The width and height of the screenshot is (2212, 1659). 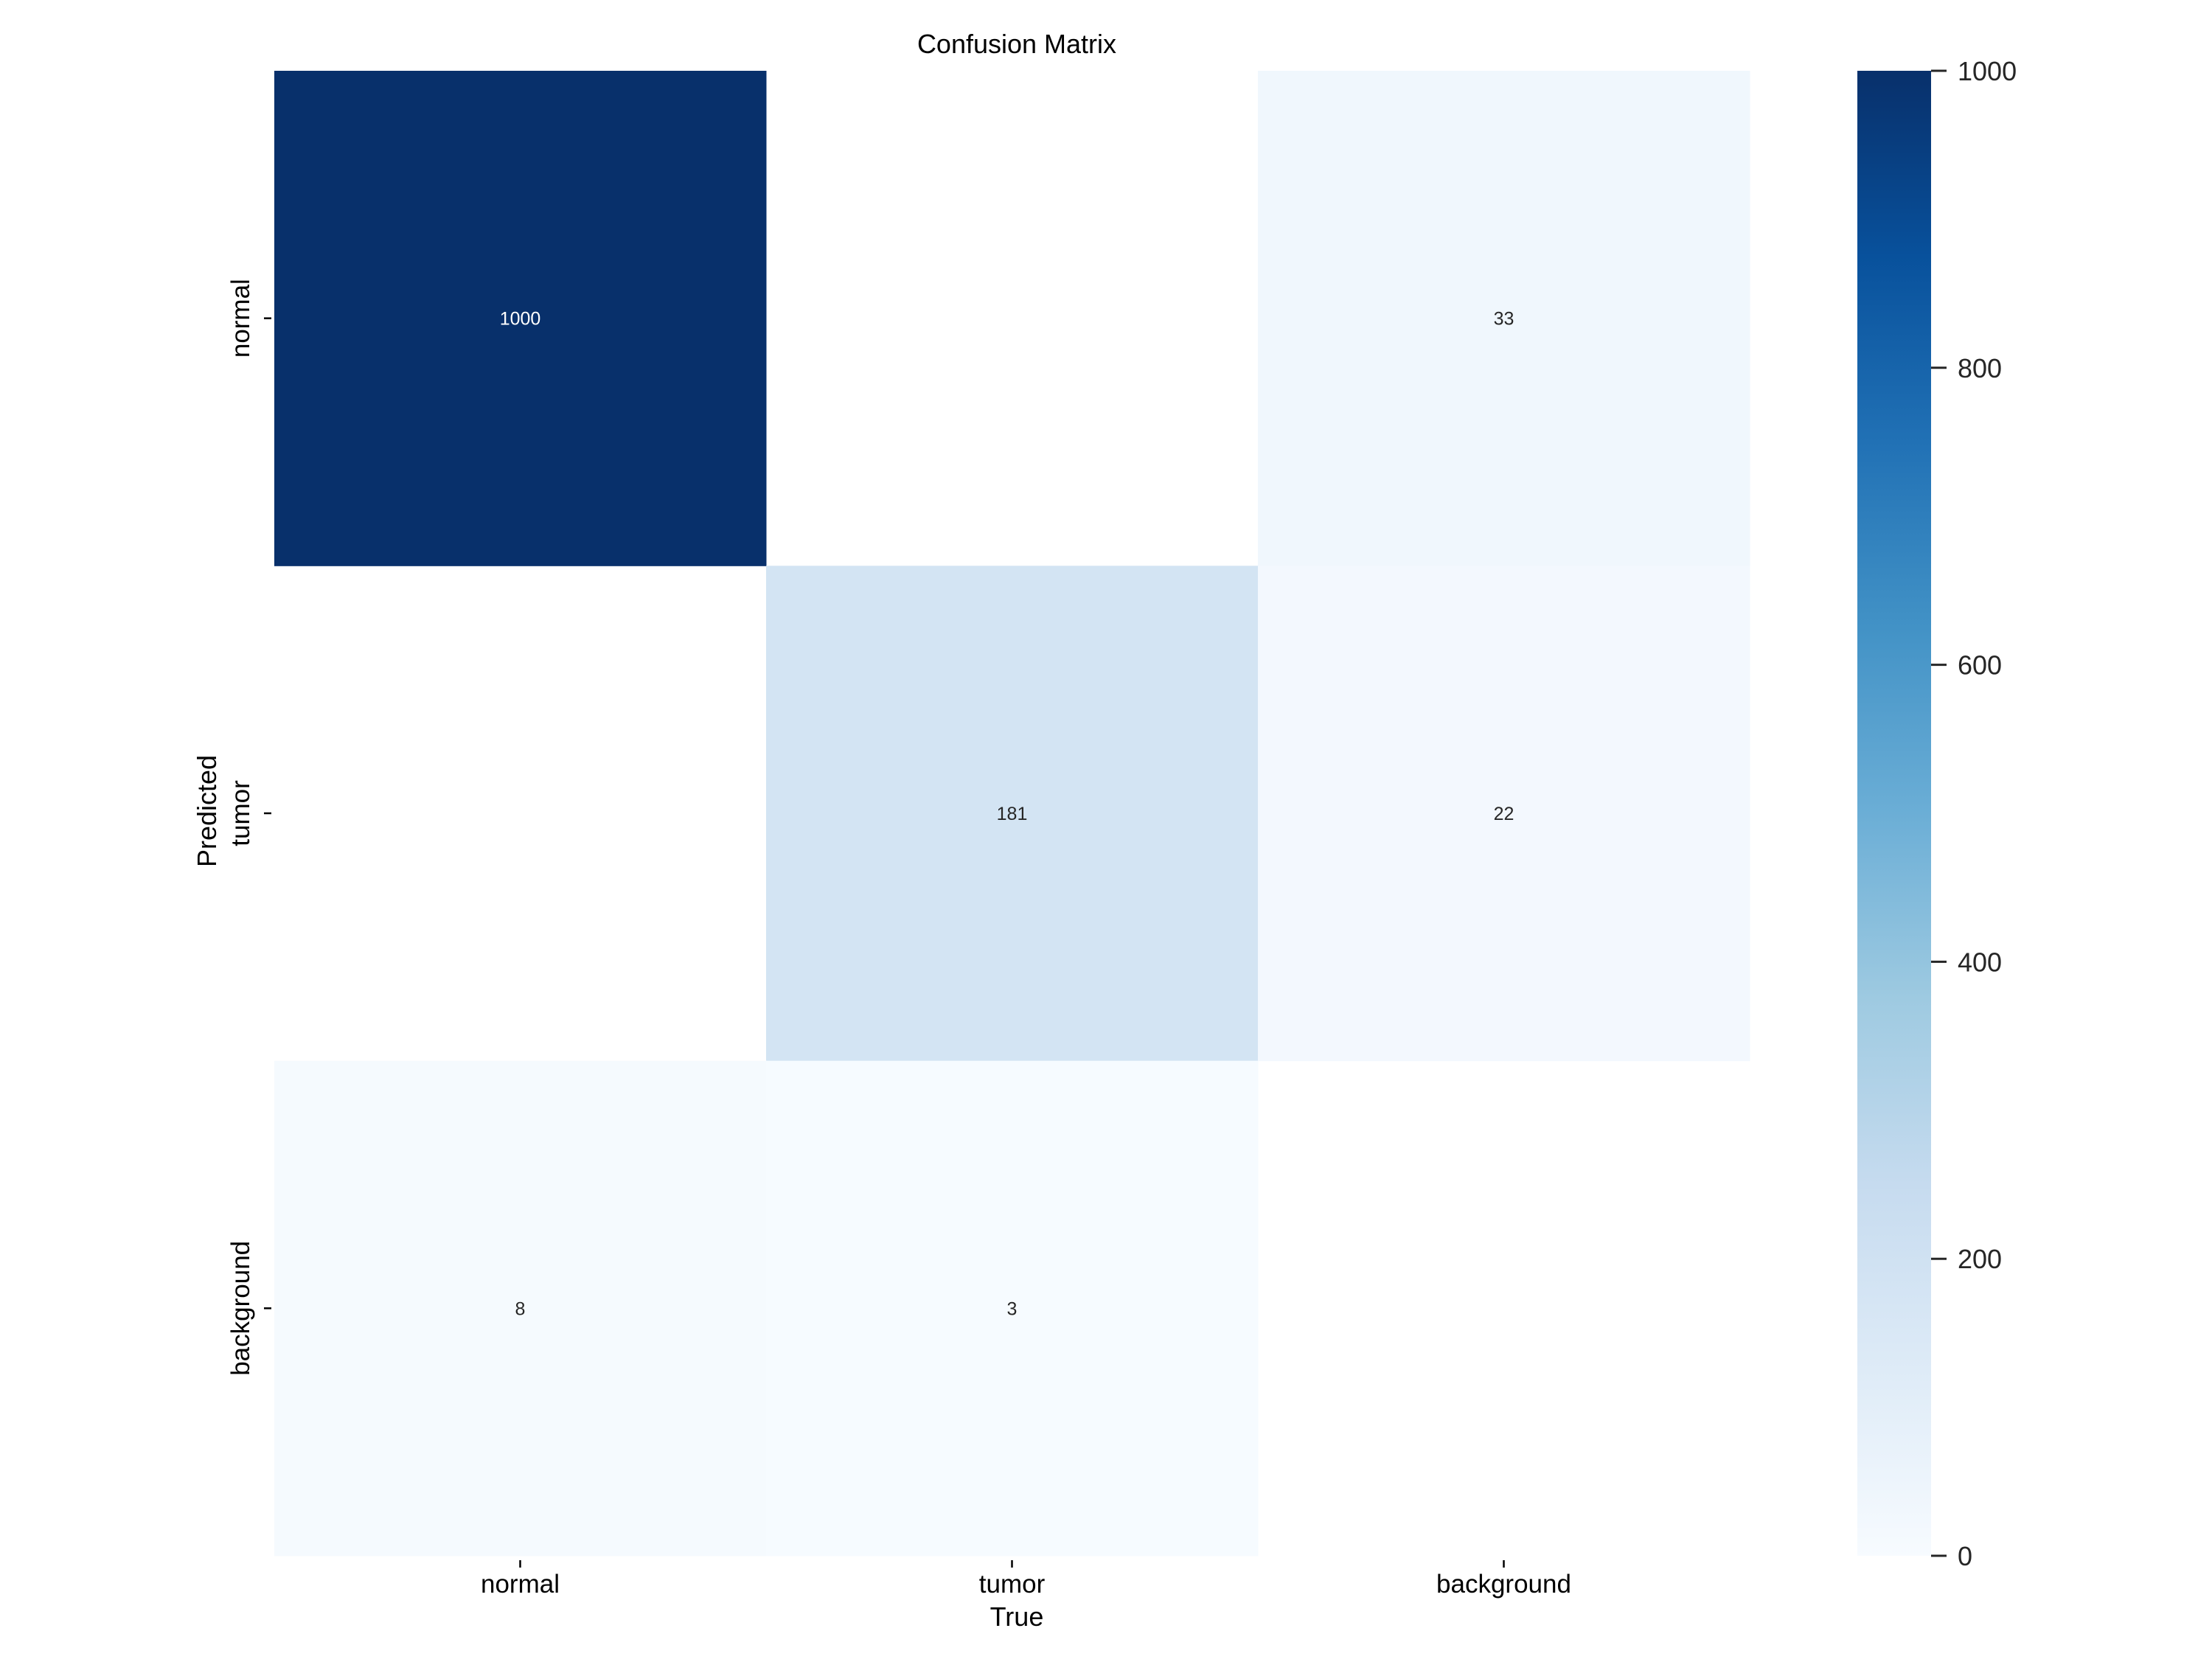 I want to click on cell-value-label: 33, so click(x=1504, y=319).